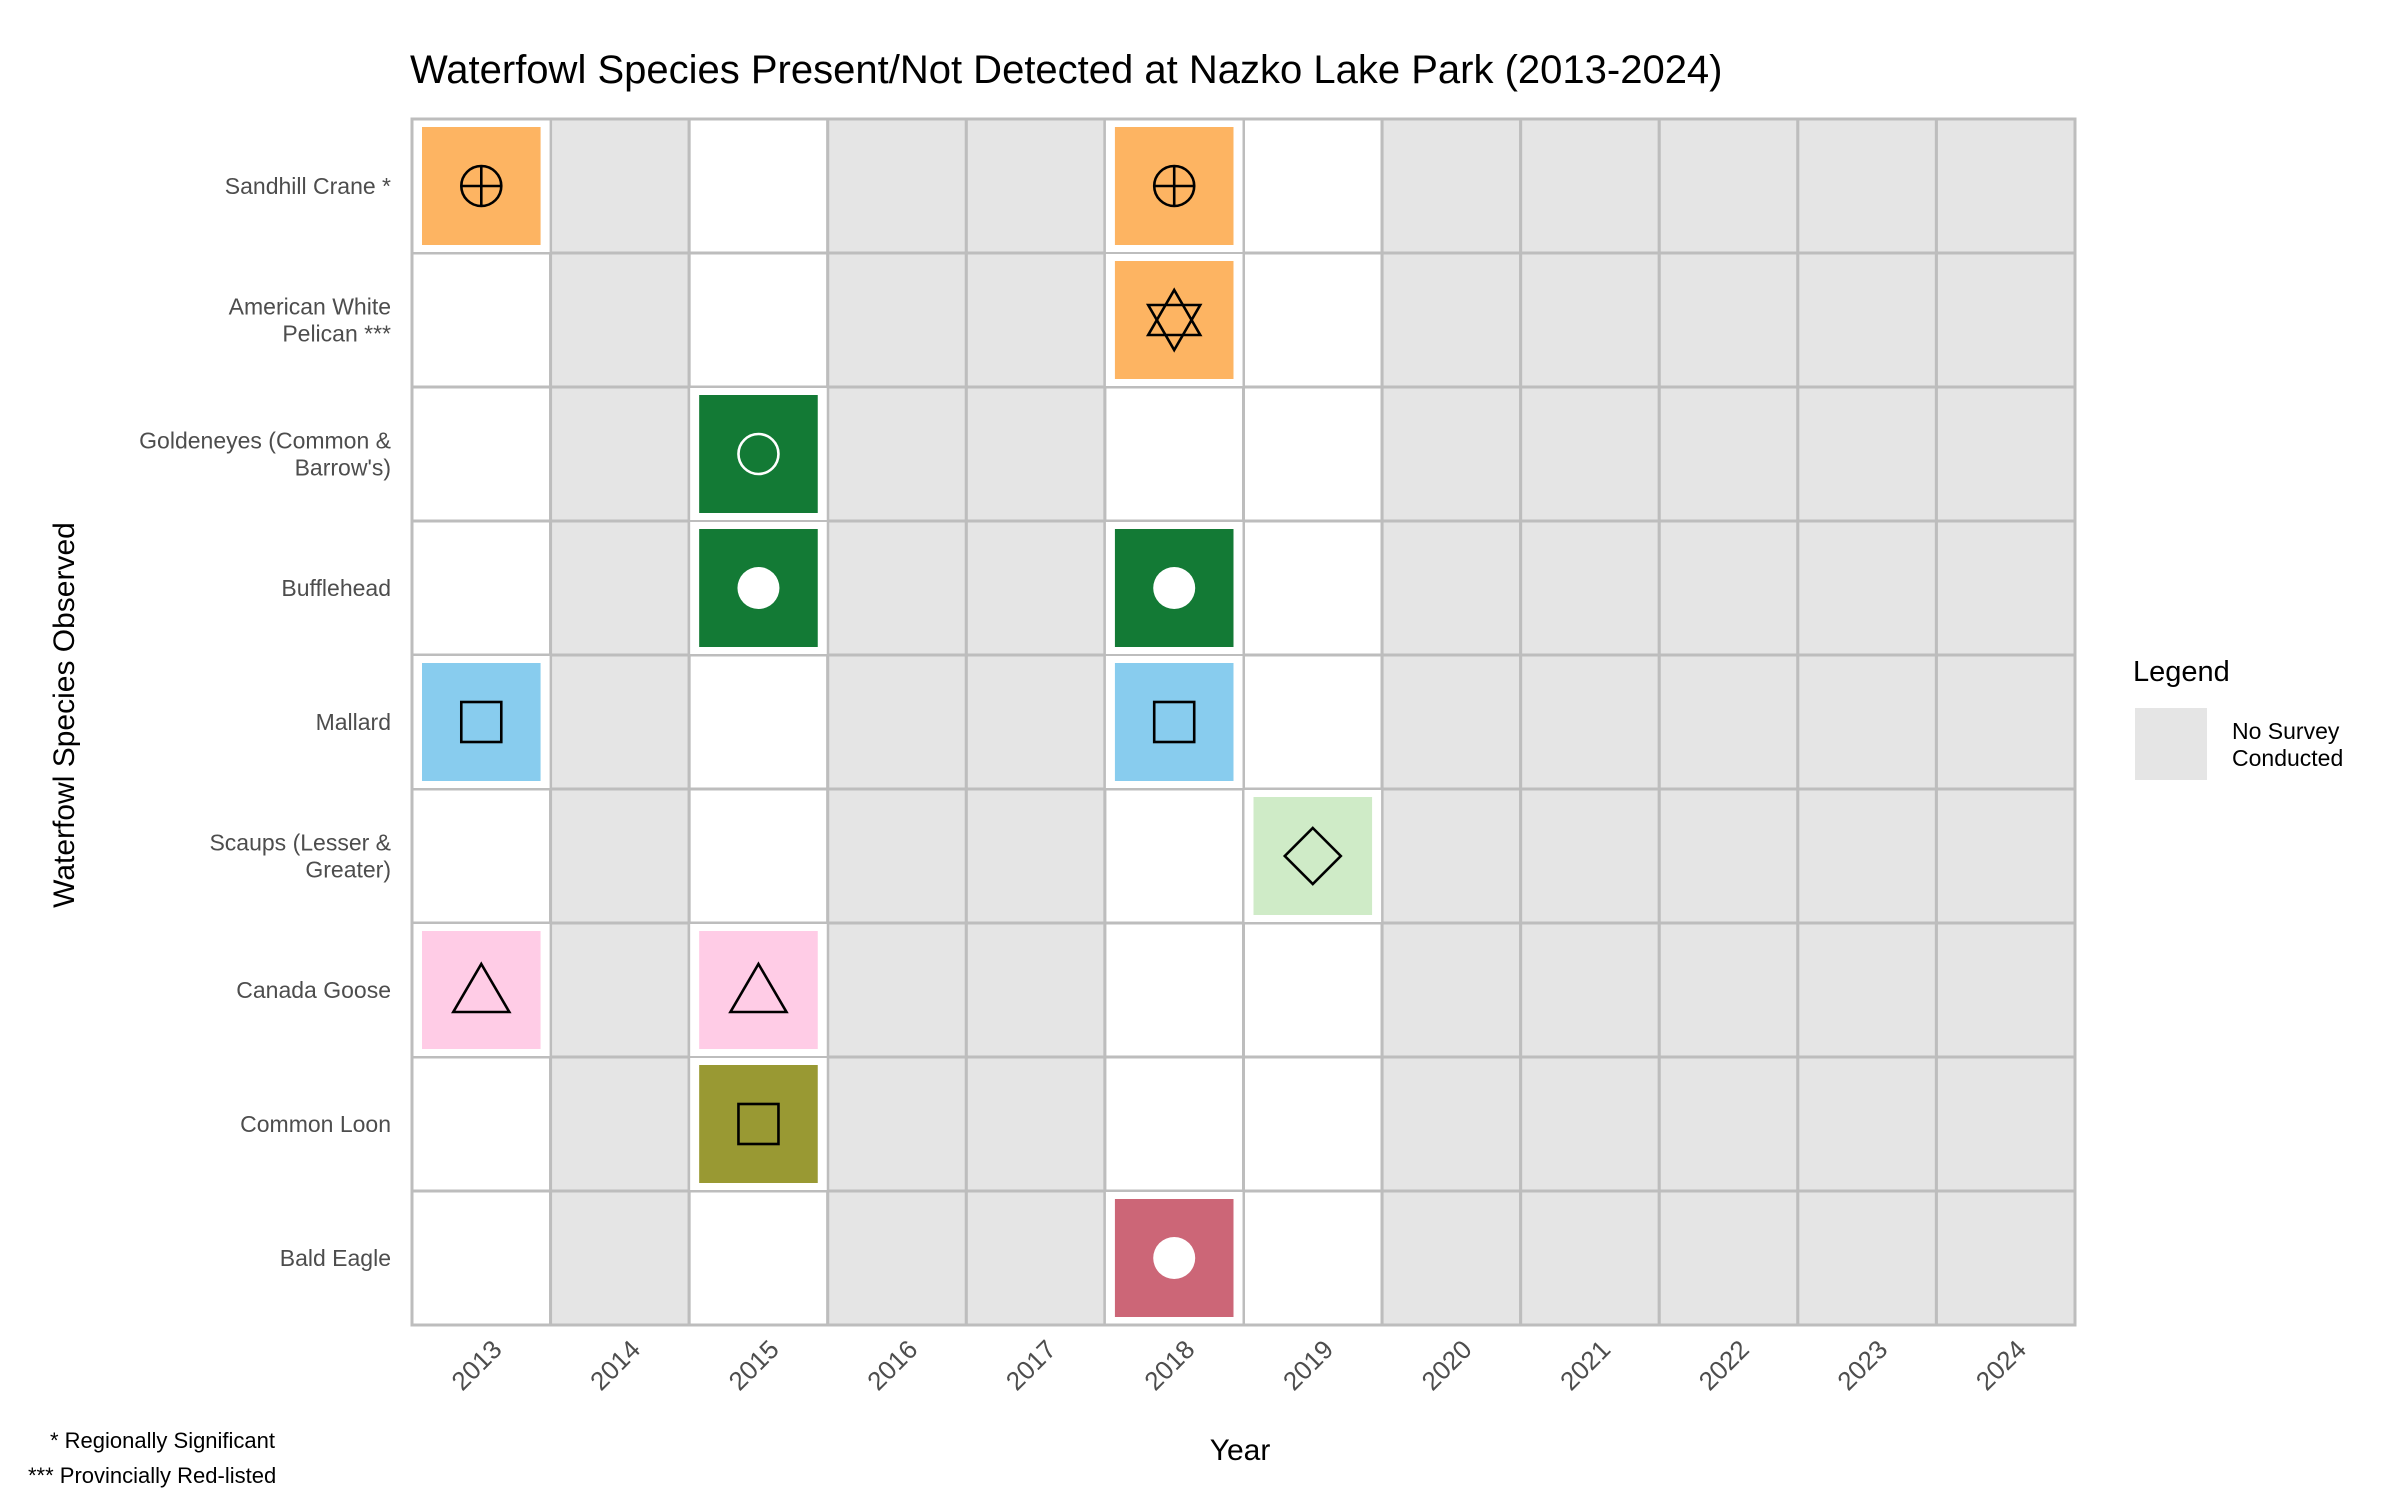 The width and height of the screenshot is (2400, 1500). I want to click on tile-scaups-lesser-greater-2019, so click(1313, 856).